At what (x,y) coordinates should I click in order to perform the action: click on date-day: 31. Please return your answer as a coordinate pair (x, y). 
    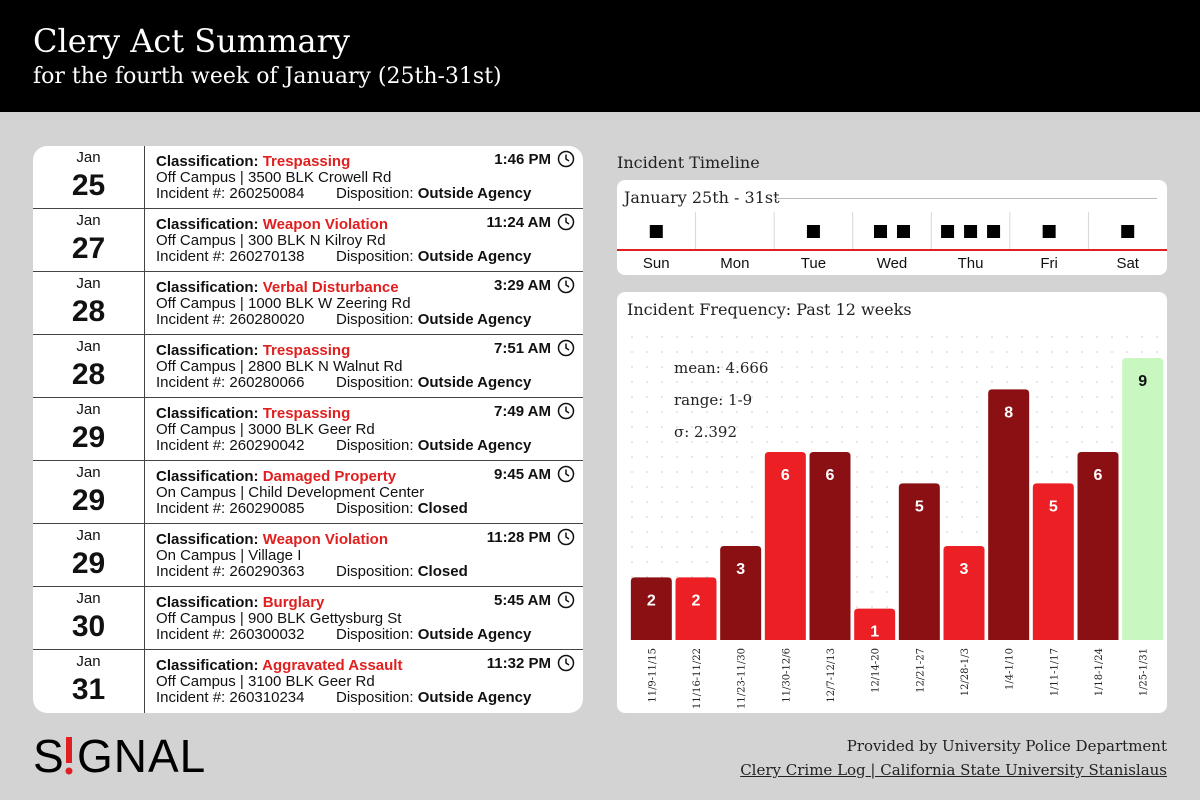
    Looking at the image, I should click on (88, 689).